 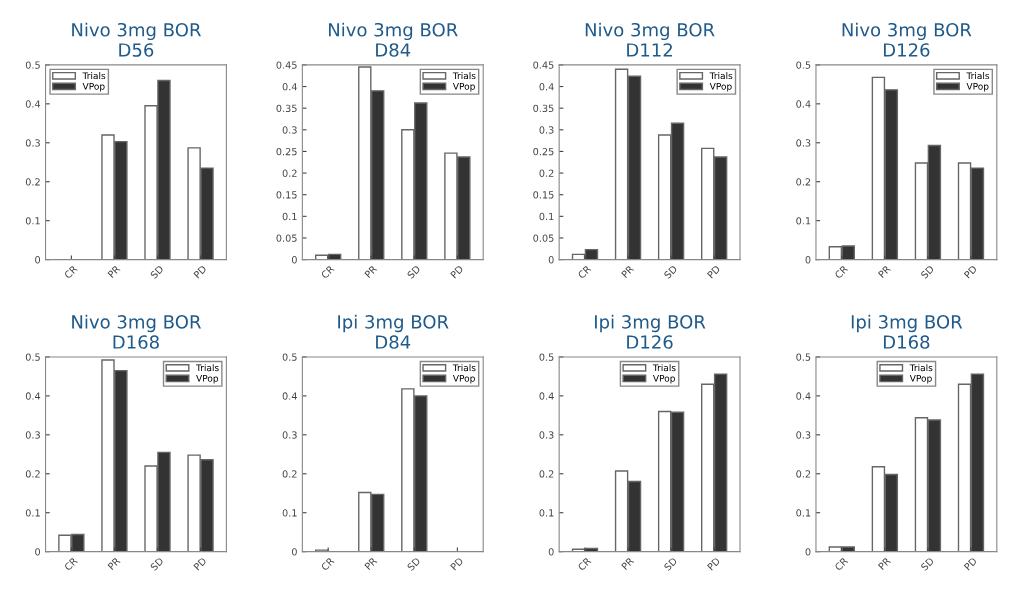 I want to click on chart-title: Nivo 3mg BOR D112, so click(x=650, y=39).